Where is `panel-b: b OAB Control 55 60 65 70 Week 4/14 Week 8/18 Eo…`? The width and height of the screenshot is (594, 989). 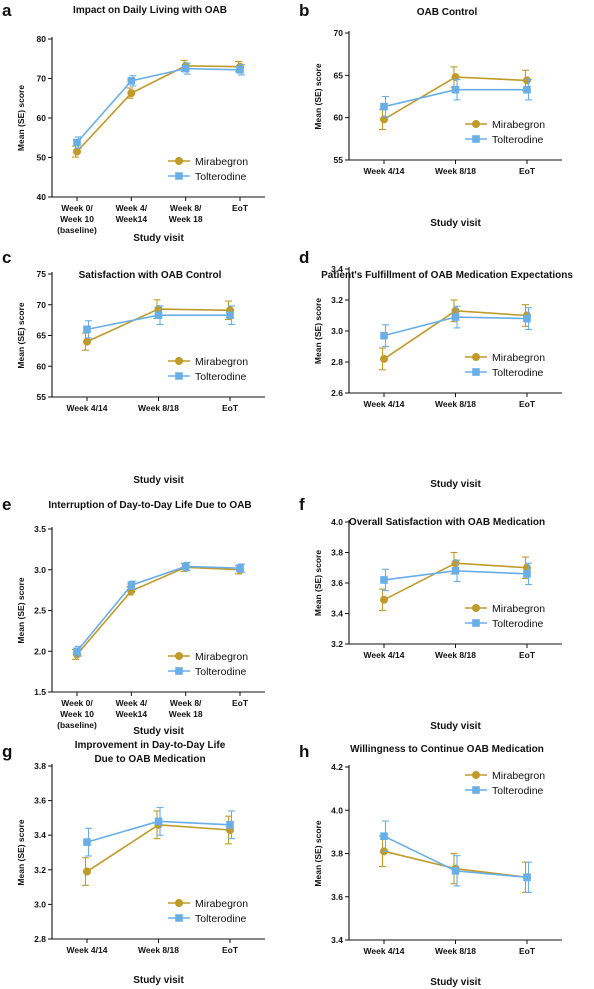 panel-b: b OAB Control 55 60 65 70 Week 4/14 Week 8/18 Eo… is located at coordinates (445, 123).